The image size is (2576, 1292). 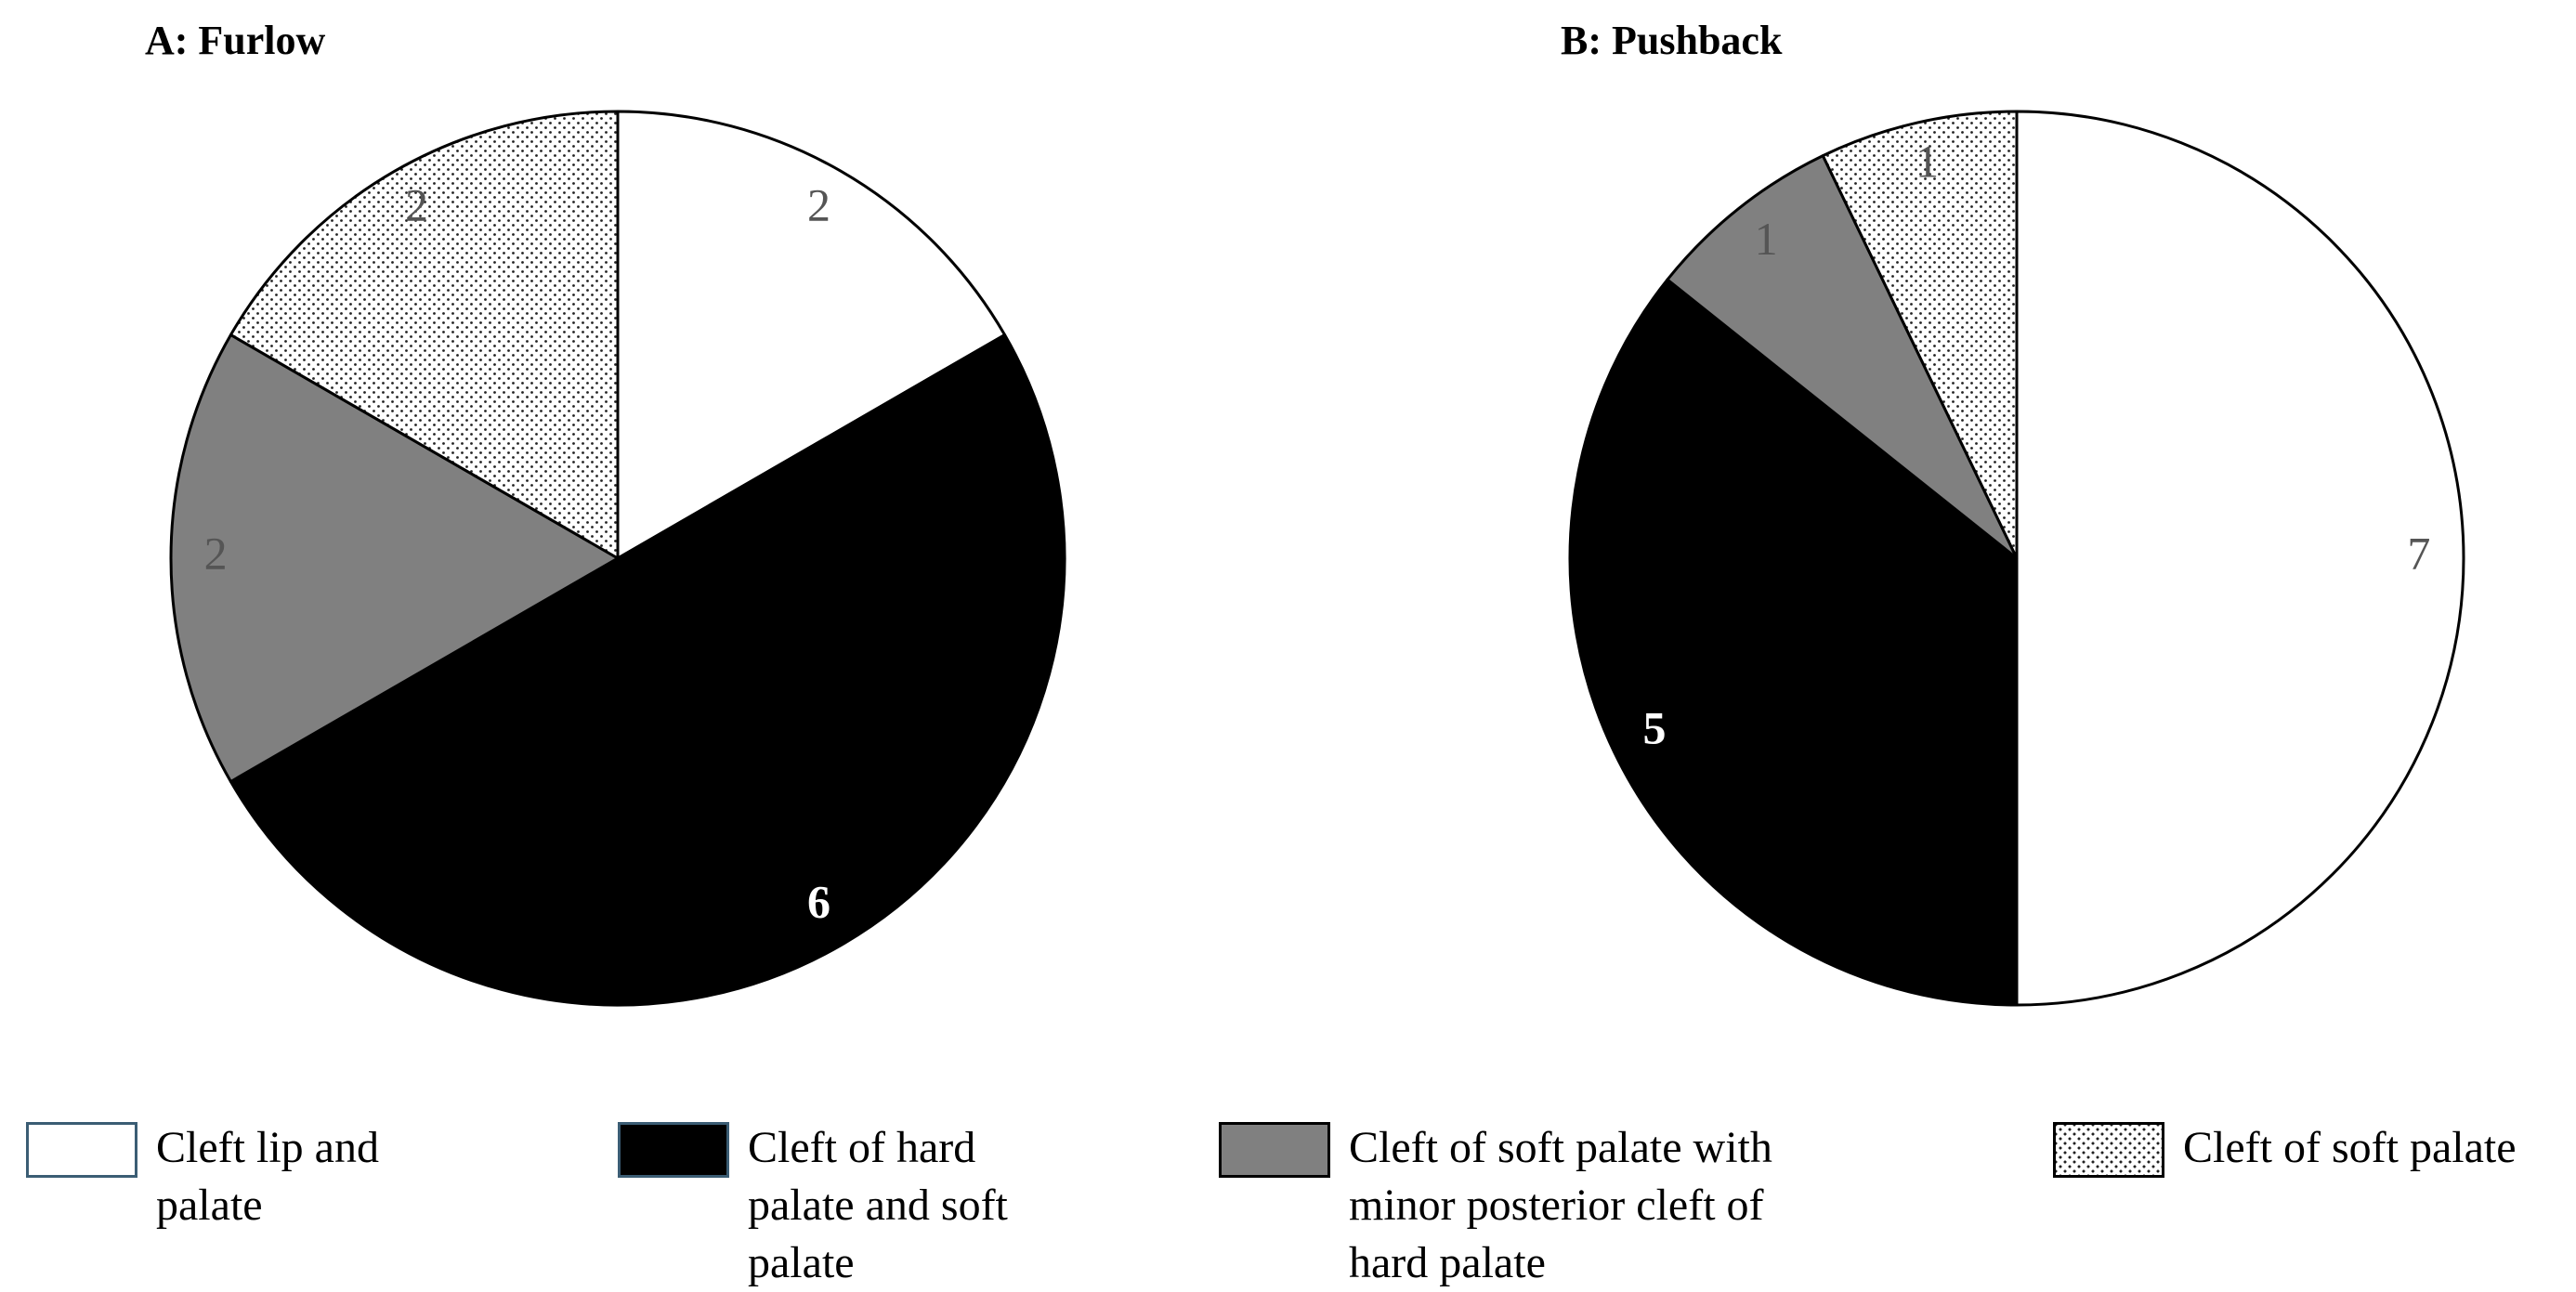 I want to click on legend-label: Cleft lip and palate, so click(x=267, y=1176).